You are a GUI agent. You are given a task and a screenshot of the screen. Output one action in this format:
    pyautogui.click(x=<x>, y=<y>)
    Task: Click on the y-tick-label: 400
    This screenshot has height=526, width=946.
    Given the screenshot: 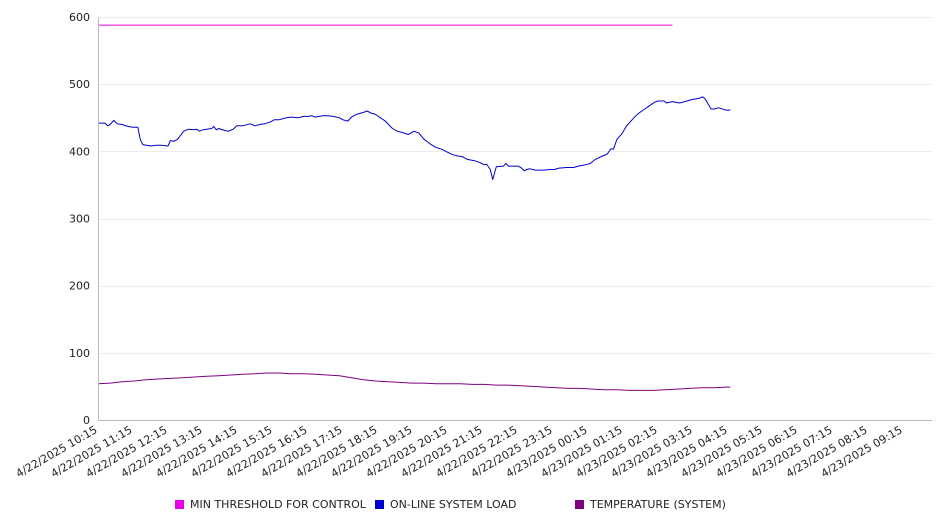 What is the action you would take?
    pyautogui.click(x=79, y=151)
    